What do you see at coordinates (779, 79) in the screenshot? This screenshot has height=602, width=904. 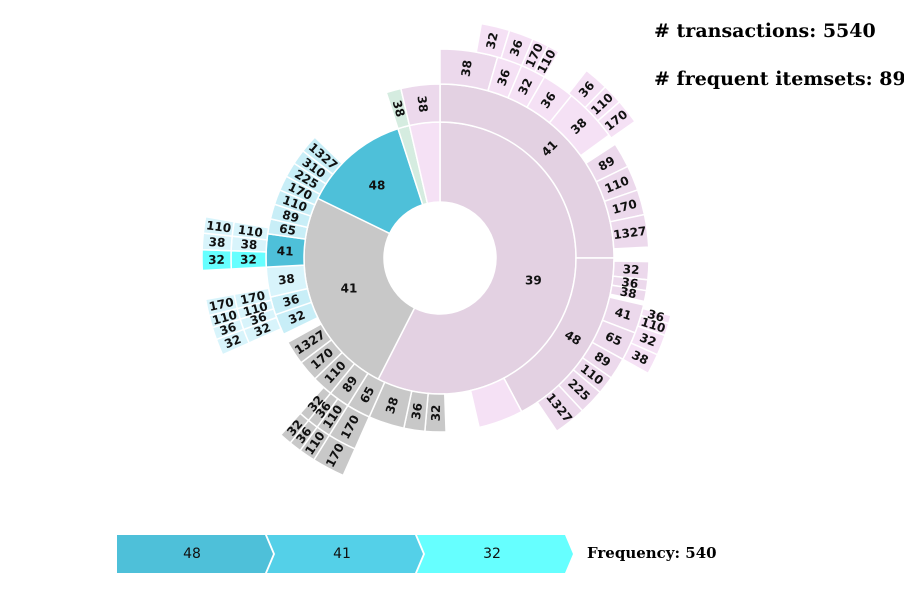 I see `frequent-itemsets-count: # frequent itemsets: 89` at bounding box center [779, 79].